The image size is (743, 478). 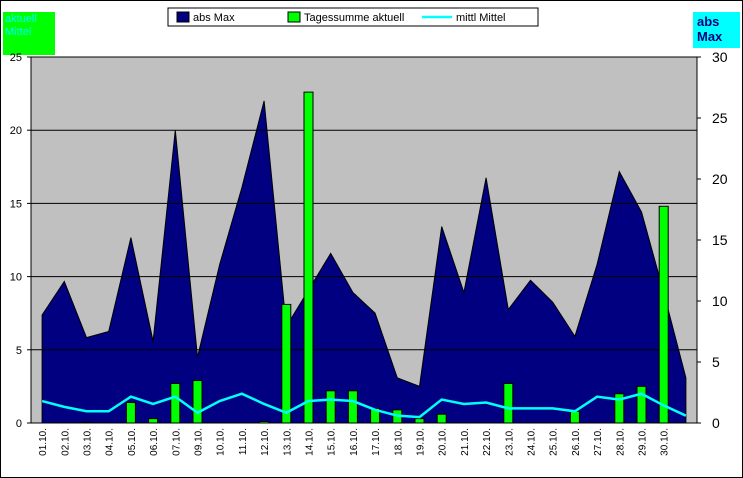 What do you see at coordinates (643, 442) in the screenshot?
I see `x-tick-label: 29.10.` at bounding box center [643, 442].